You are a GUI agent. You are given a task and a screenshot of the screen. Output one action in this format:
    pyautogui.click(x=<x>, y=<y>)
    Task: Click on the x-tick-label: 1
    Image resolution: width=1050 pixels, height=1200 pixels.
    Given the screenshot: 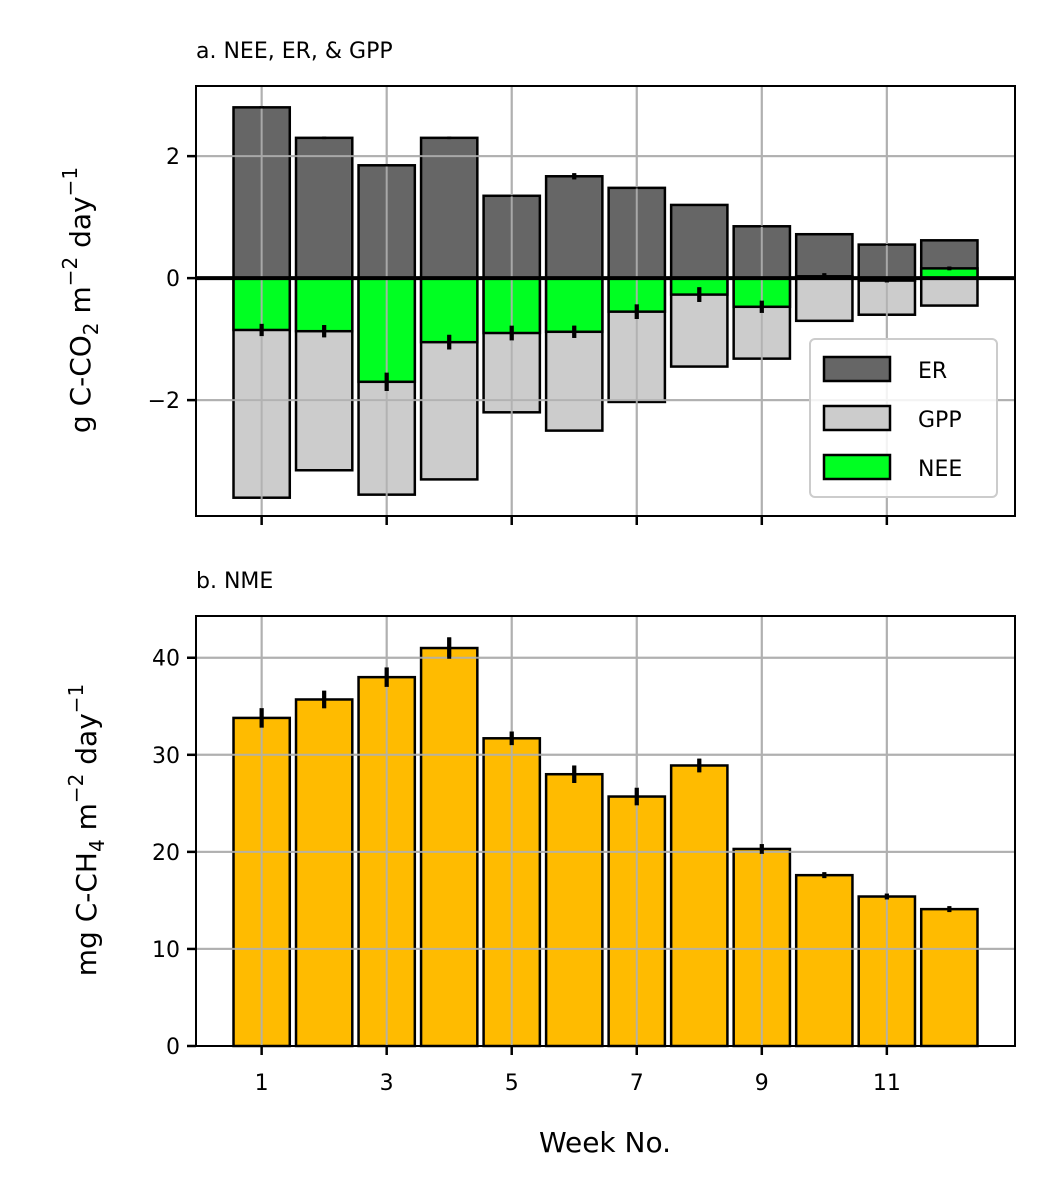 What is the action you would take?
    pyautogui.click(x=262, y=1083)
    